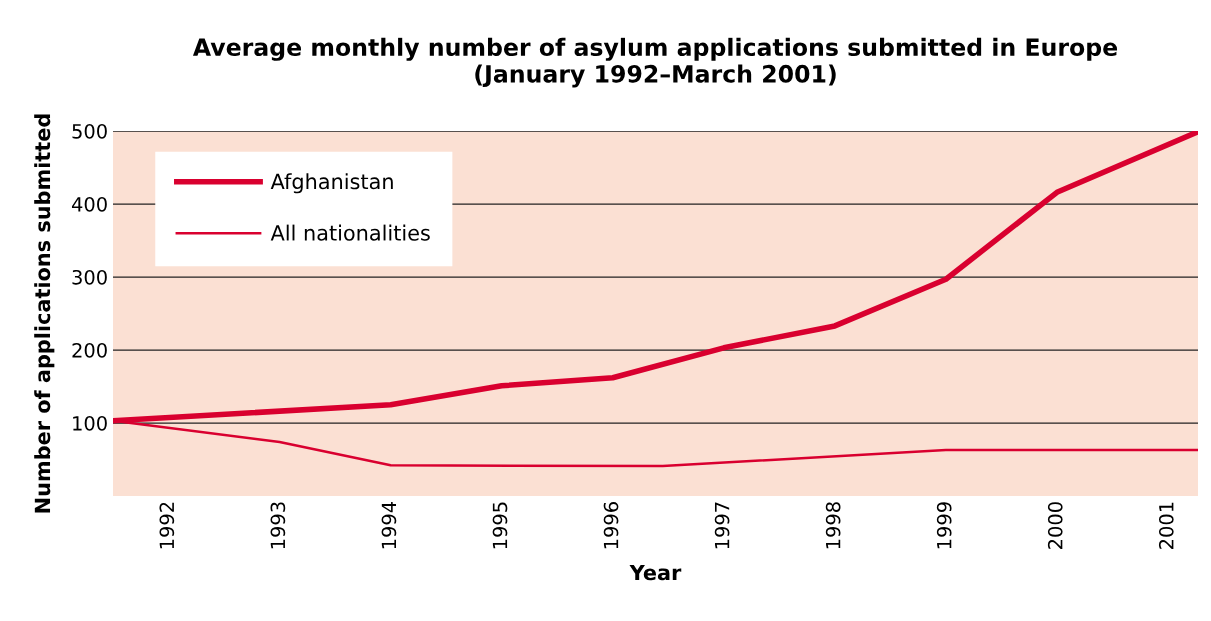  What do you see at coordinates (89, 277) in the screenshot?
I see `y-tick-label: 300` at bounding box center [89, 277].